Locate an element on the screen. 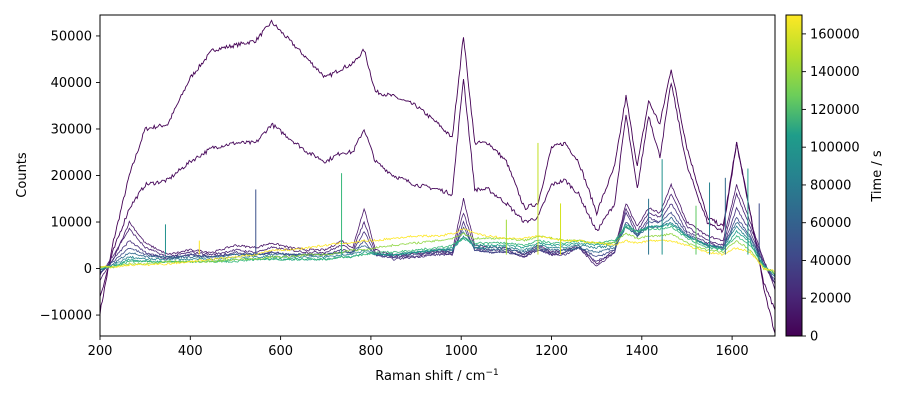  colorbar-tick-label-100000: 100000 is located at coordinates (835, 148).